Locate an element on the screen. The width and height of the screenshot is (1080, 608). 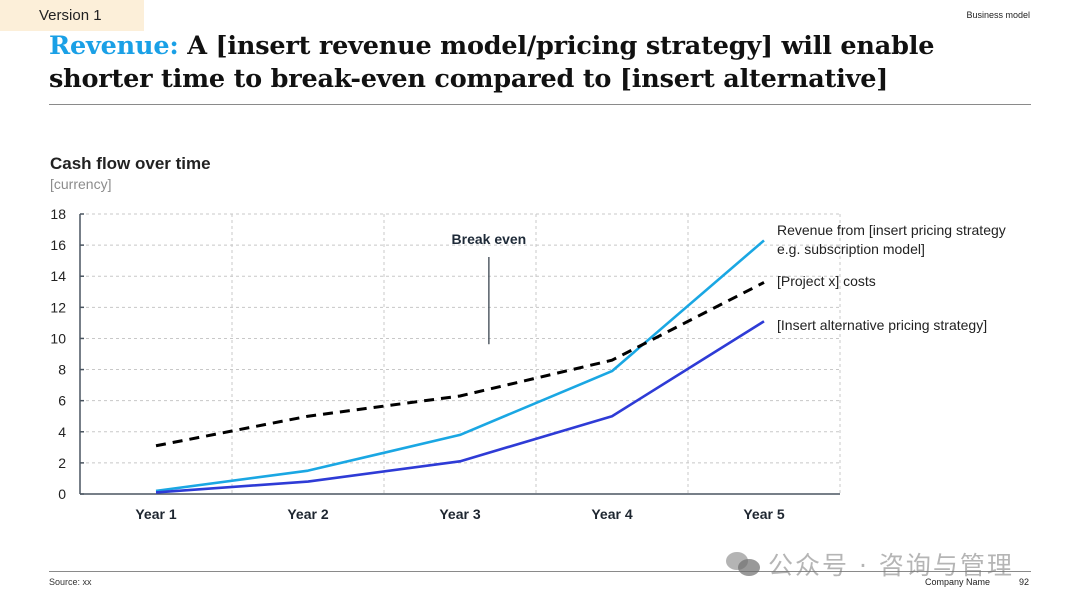
y-tick-label: 16 is located at coordinates (58, 245).